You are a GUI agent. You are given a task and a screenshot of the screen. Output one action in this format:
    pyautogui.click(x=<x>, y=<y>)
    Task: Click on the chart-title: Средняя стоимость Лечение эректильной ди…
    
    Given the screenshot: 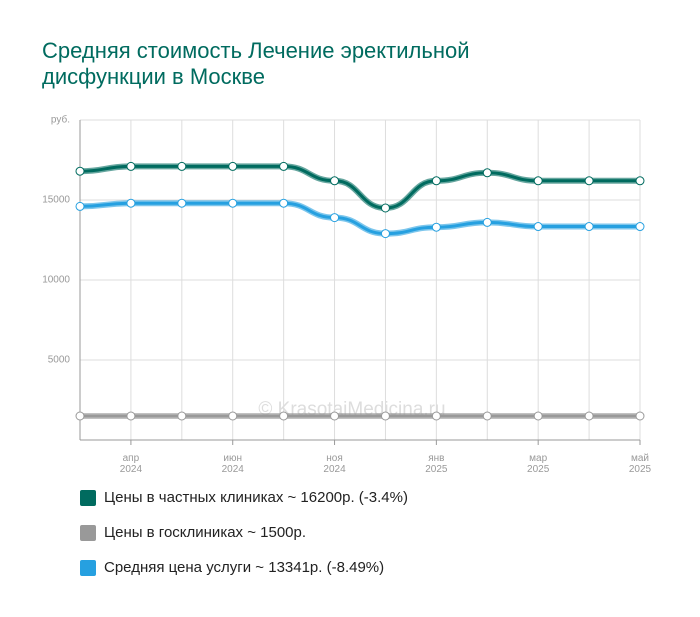 What is the action you would take?
    pyautogui.click(x=256, y=63)
    